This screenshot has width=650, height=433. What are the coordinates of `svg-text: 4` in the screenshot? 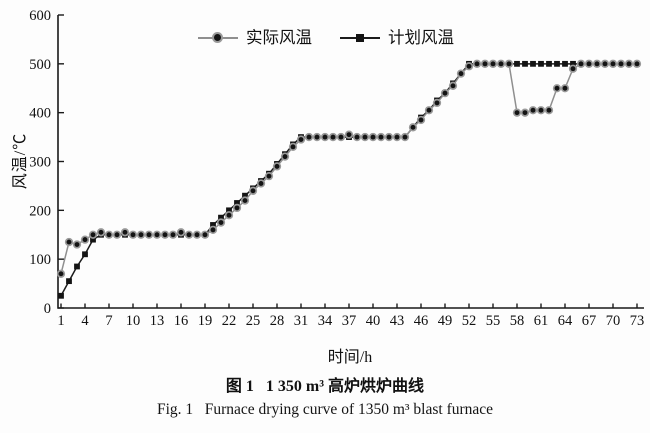 It's located at (85, 321).